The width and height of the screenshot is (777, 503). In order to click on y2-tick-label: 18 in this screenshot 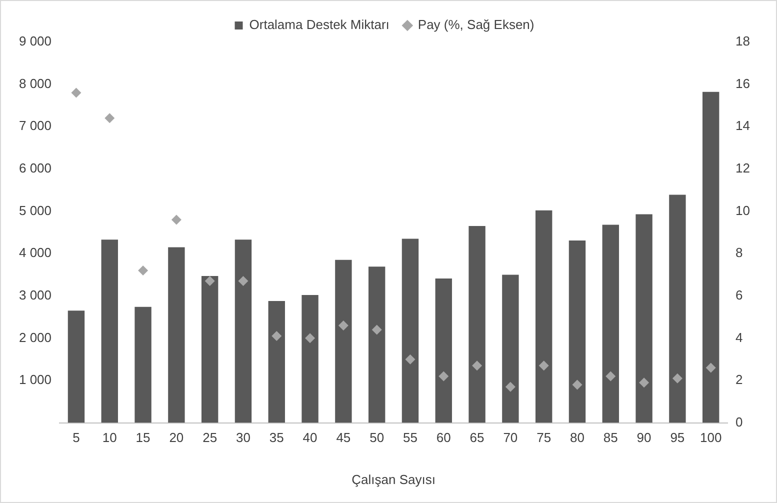, I will do `click(743, 41)`.